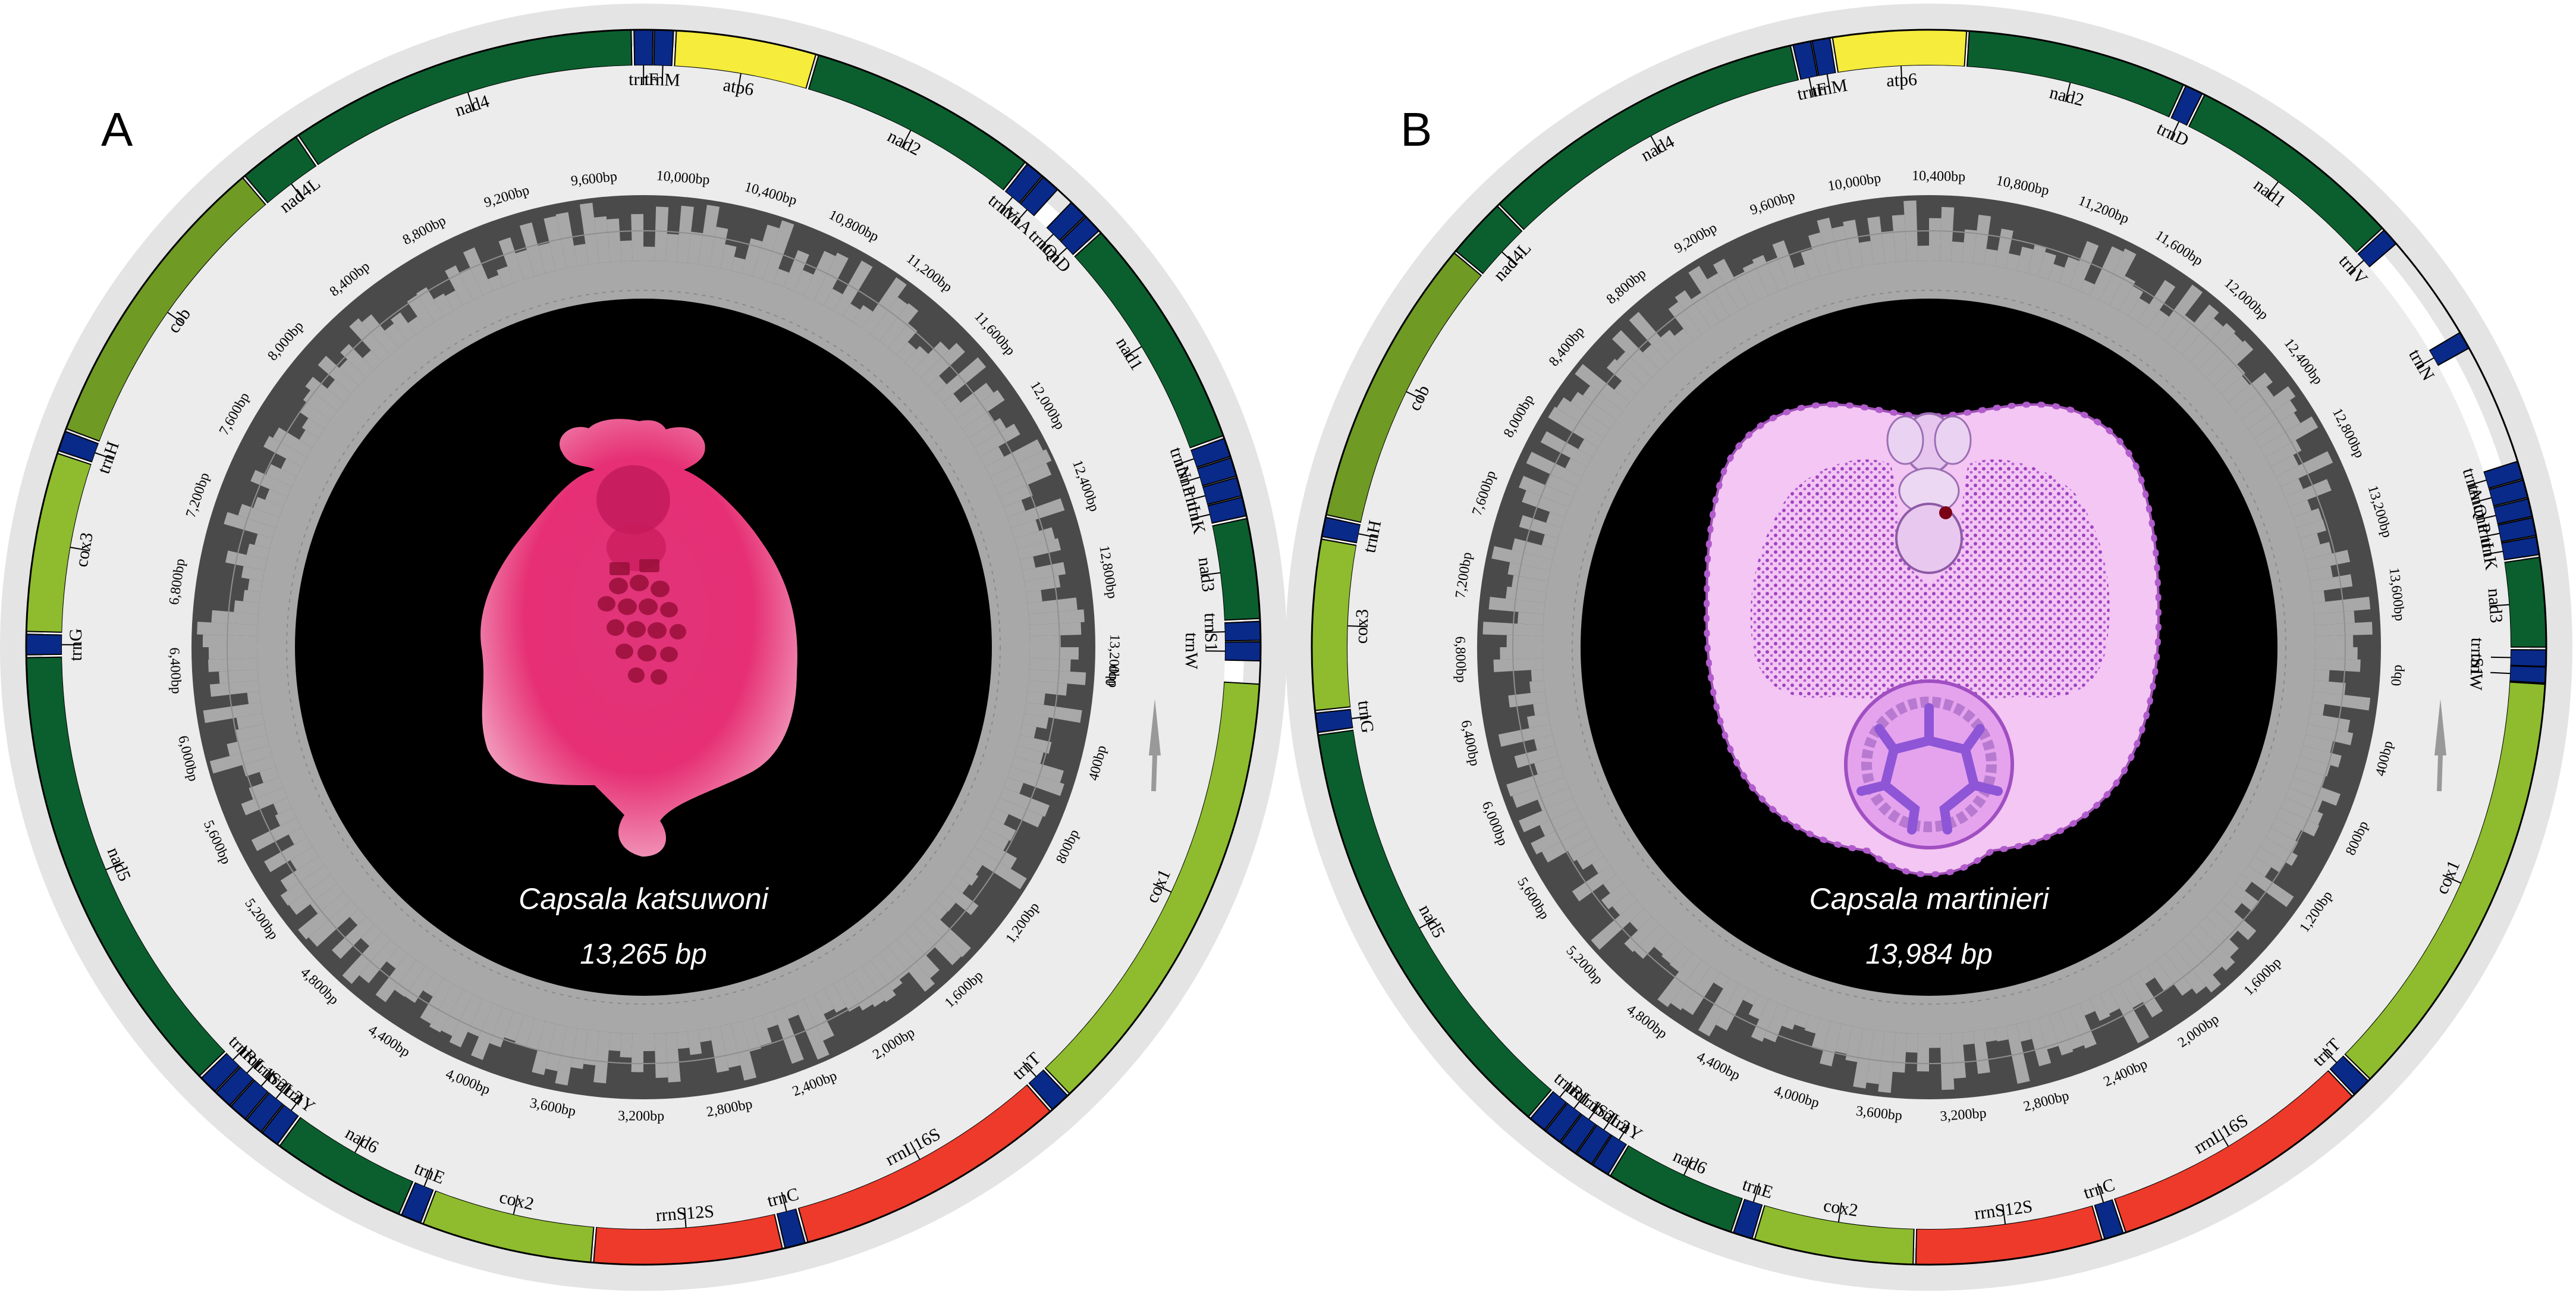 This screenshot has height=1295, width=2576. I want to click on tick-label: 3,200bp, so click(641, 1116).